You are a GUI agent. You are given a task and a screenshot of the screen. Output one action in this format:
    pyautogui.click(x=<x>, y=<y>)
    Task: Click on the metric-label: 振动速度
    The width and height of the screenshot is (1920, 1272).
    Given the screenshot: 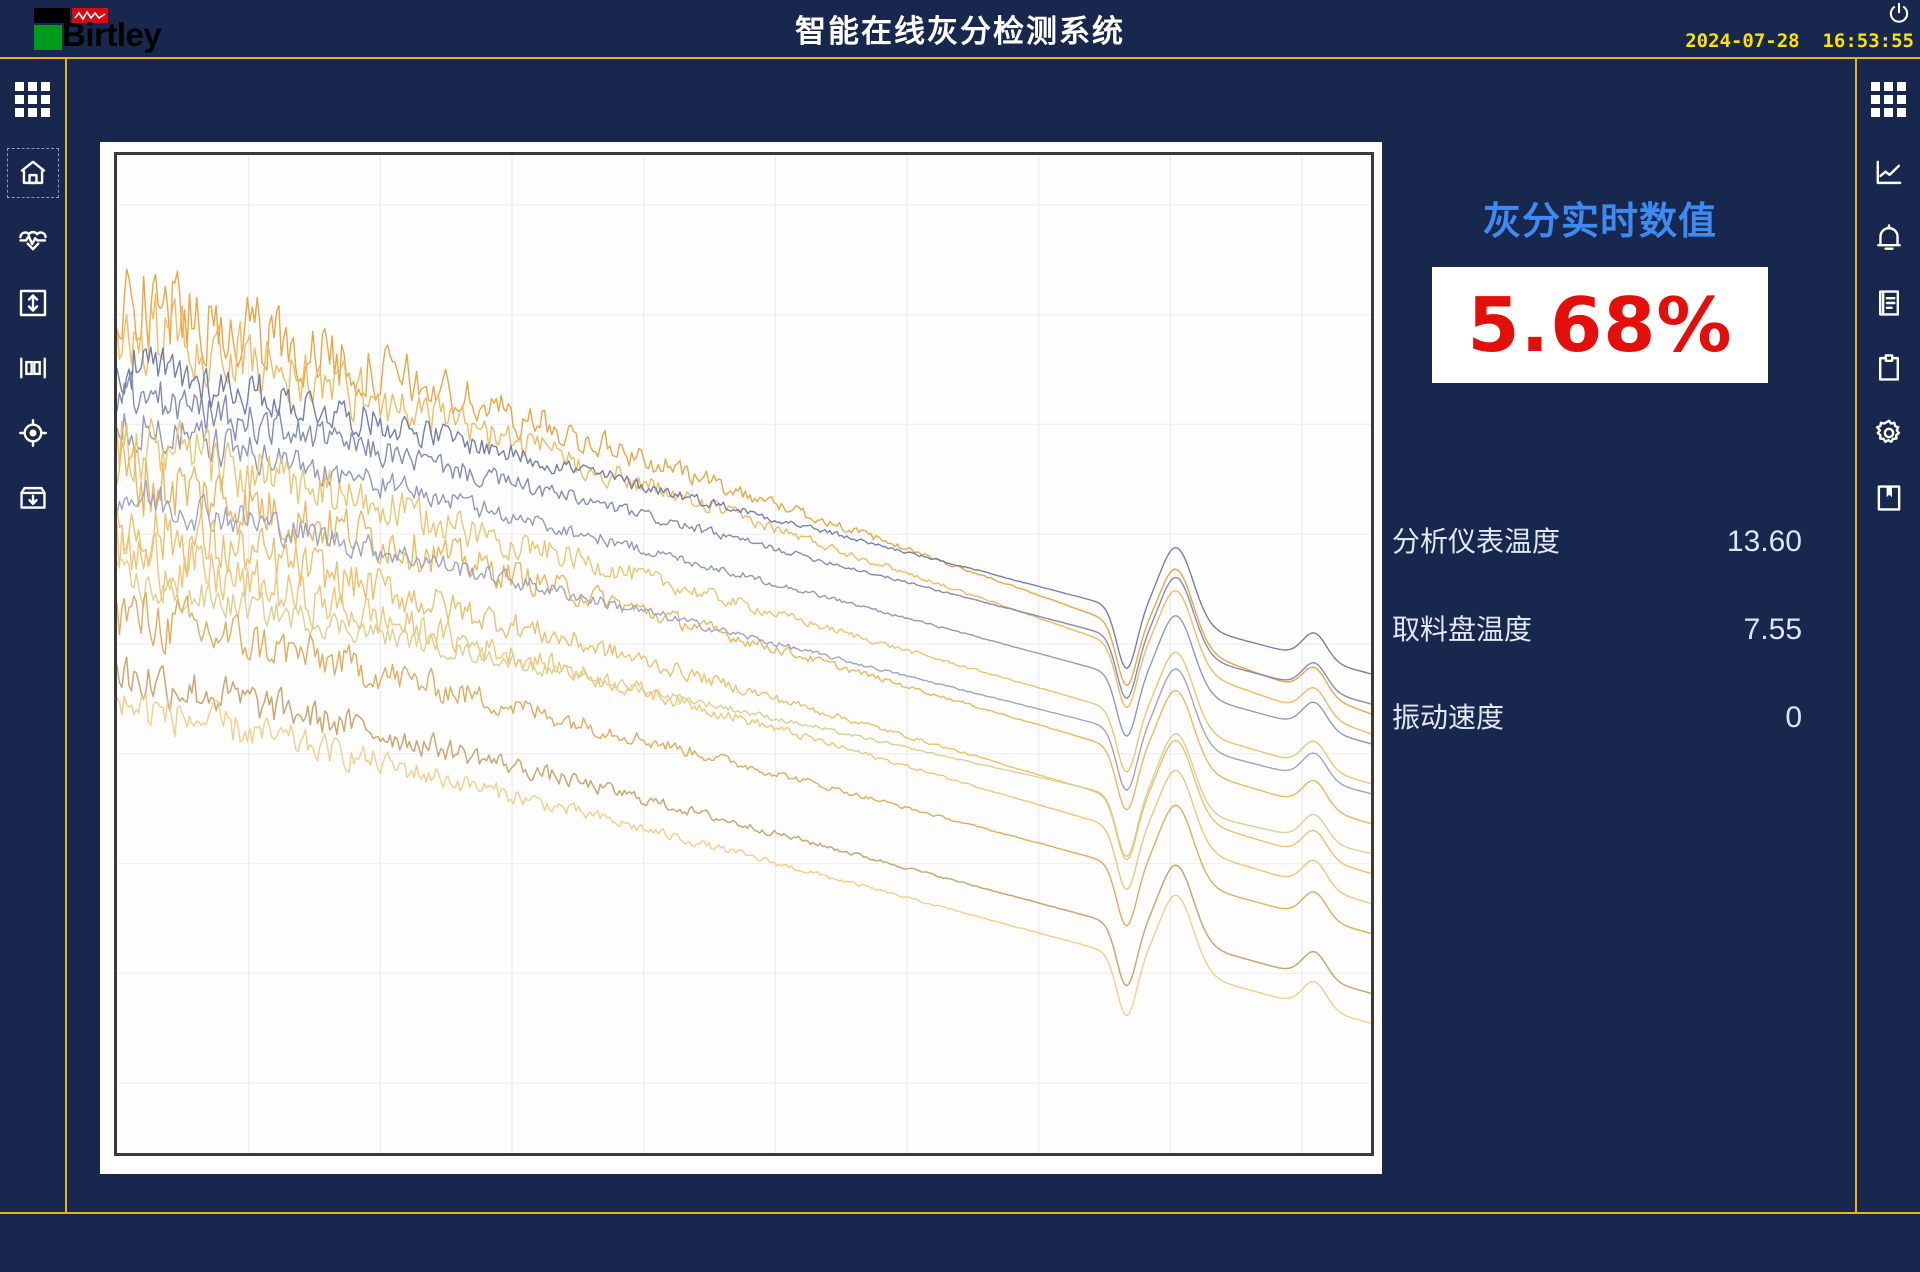 What is the action you would take?
    pyautogui.click(x=1448, y=717)
    